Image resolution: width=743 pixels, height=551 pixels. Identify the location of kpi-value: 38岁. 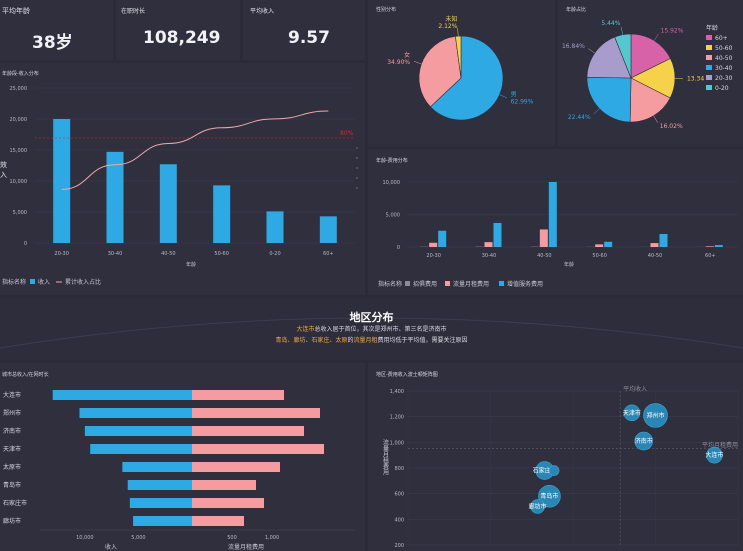
(52, 43).